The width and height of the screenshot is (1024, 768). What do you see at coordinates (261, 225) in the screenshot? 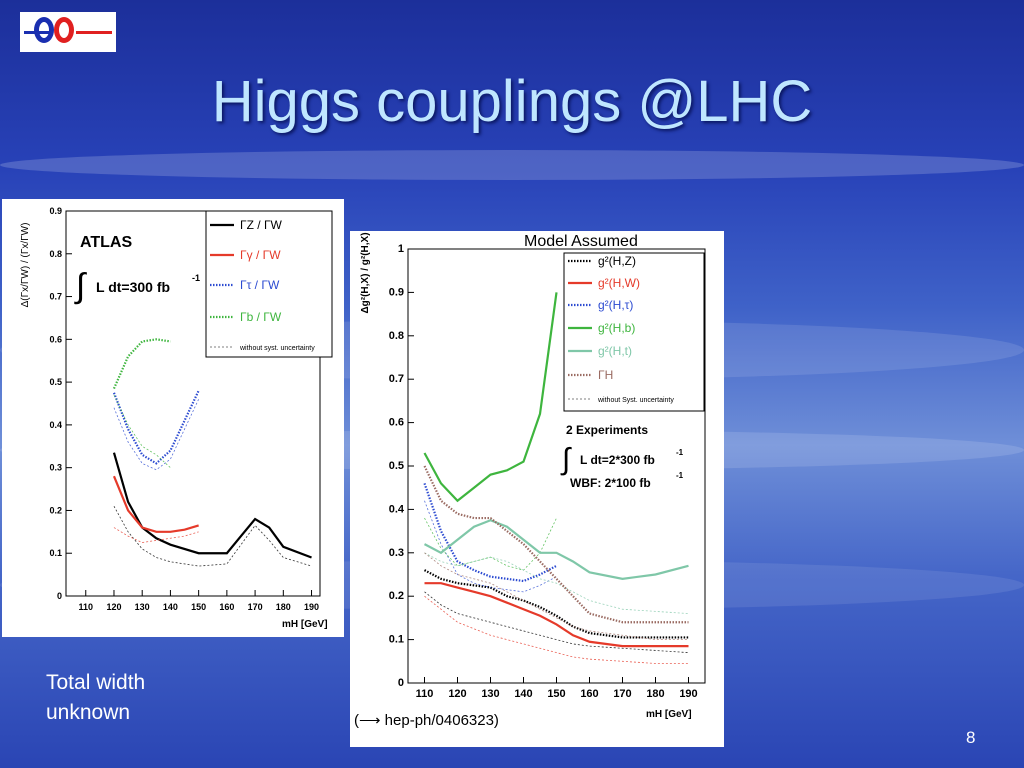
I see `legend-entry: ΓZ / ΓW` at bounding box center [261, 225].